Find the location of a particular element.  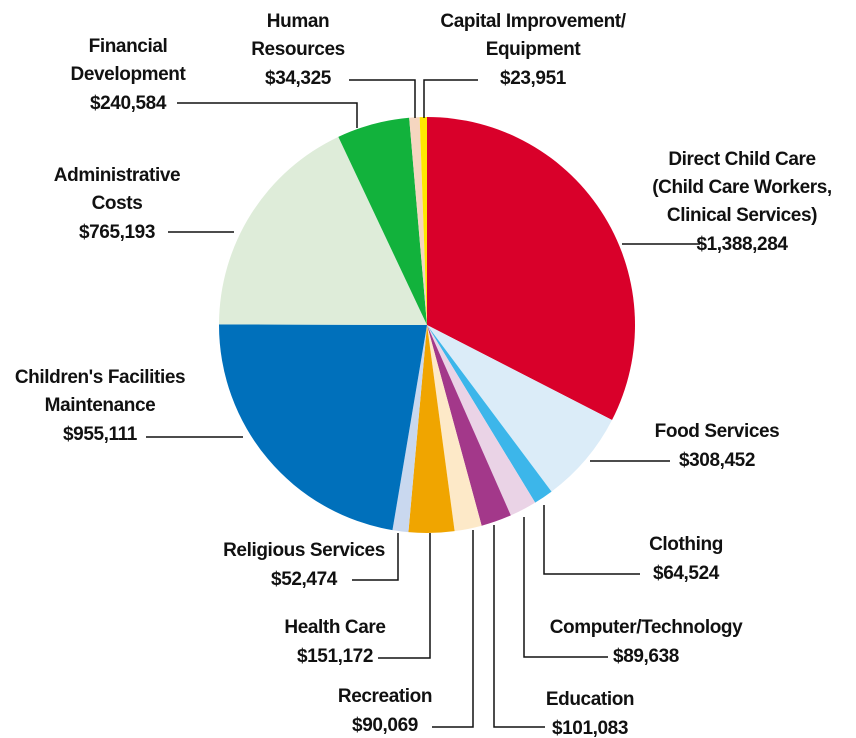

slice-label: Equipment is located at coordinates (534, 49).